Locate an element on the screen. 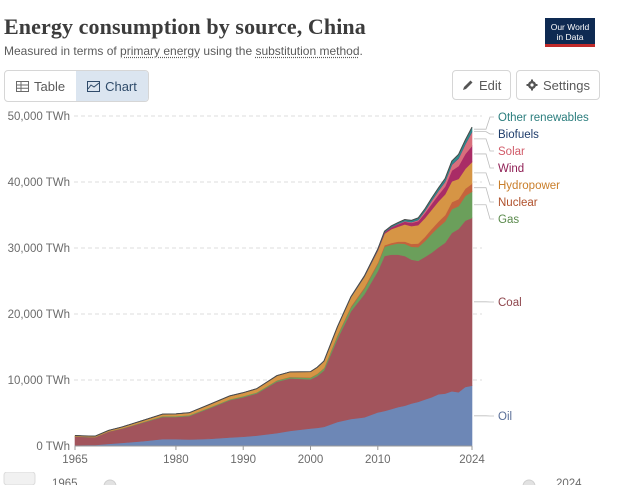 The height and width of the screenshot is (485, 621). series-label-nuclear: Nuclear is located at coordinates (518, 203).